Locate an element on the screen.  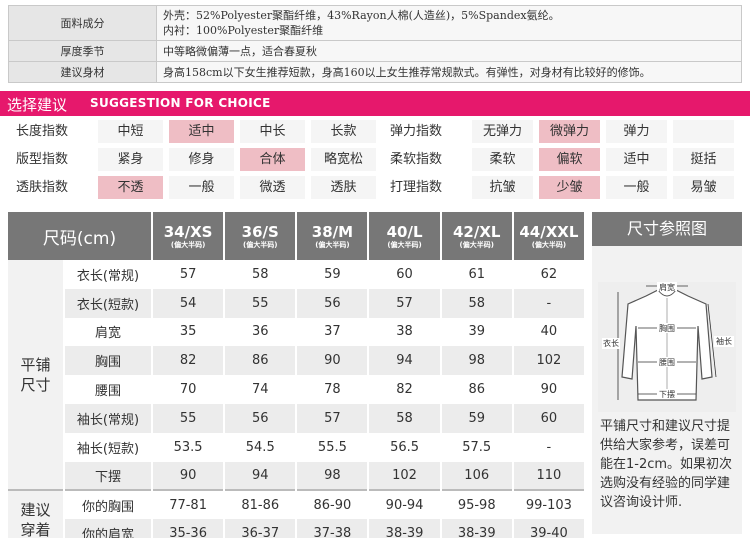
table-cell: 57.5 is located at coordinates (477, 447).